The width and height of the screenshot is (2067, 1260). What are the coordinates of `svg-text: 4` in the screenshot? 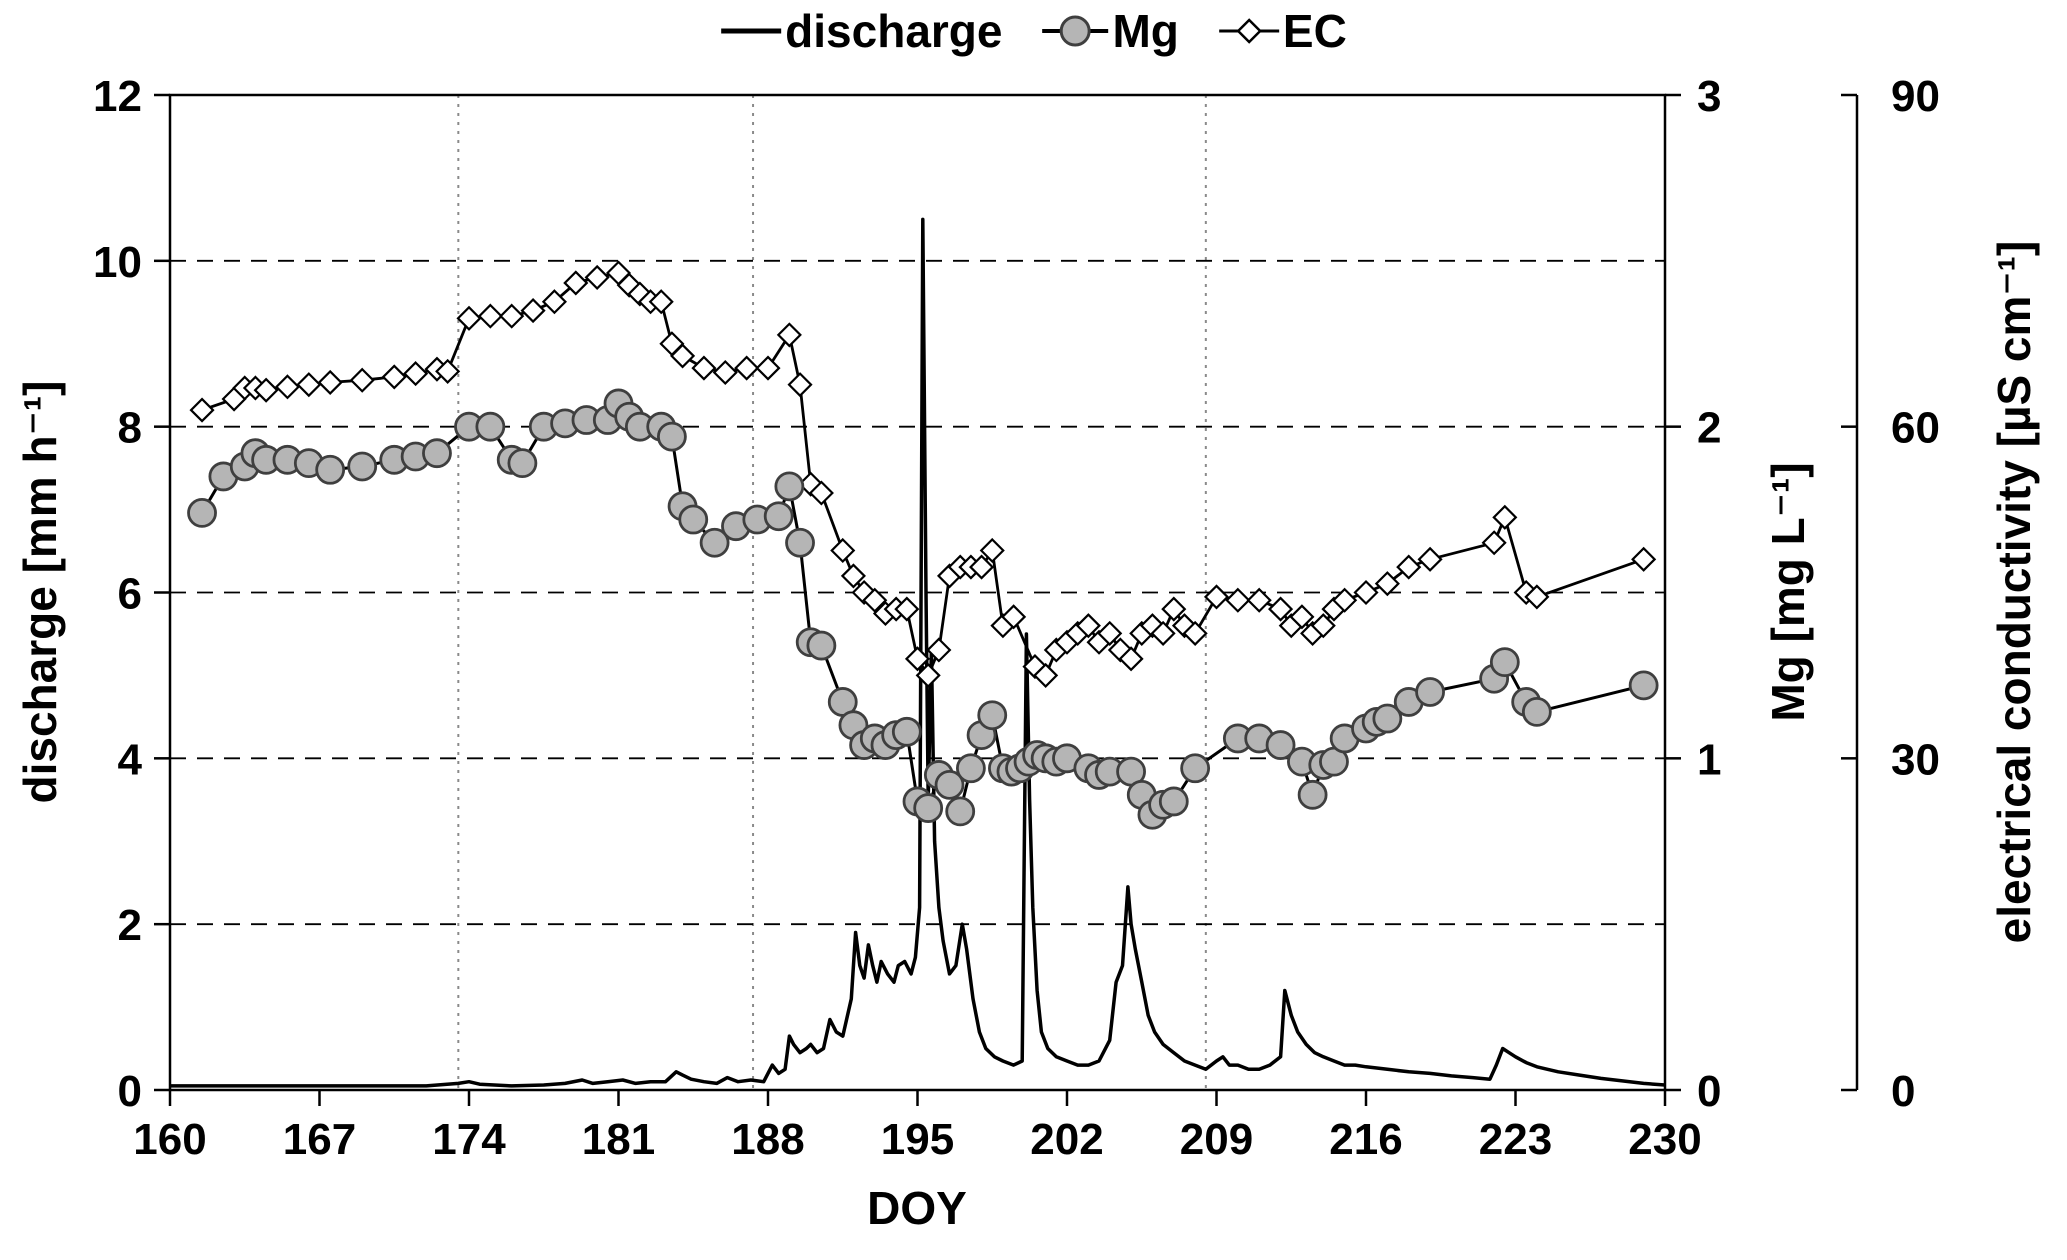 It's located at (130, 759).